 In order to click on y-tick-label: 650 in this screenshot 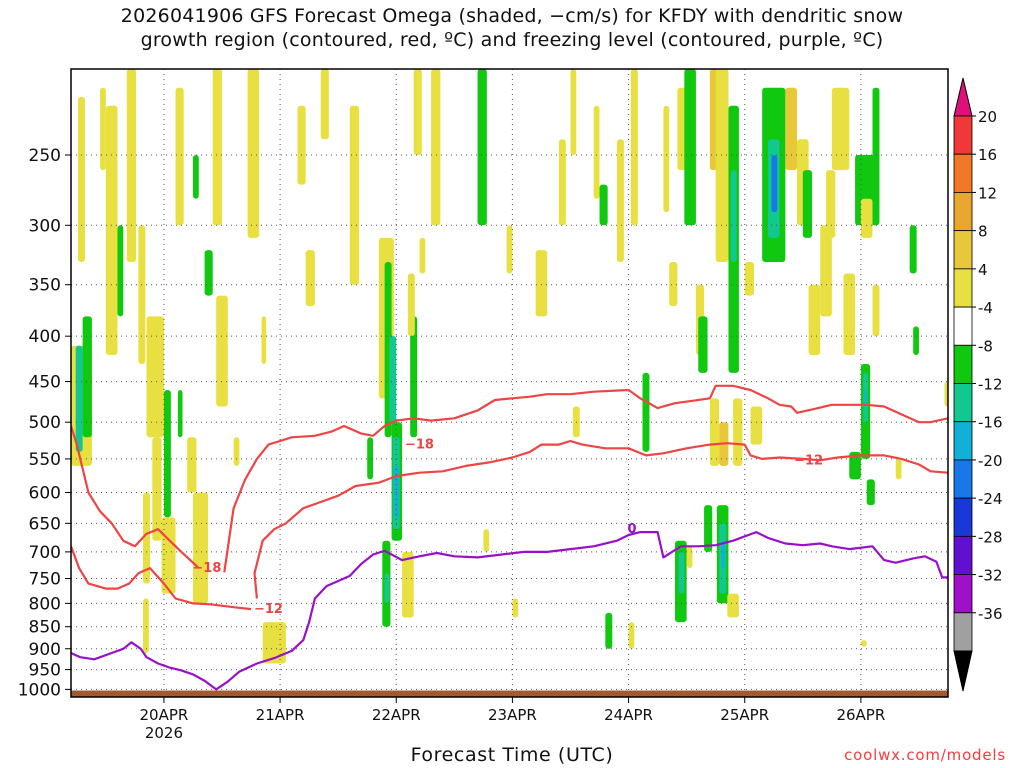, I will do `click(45, 524)`.